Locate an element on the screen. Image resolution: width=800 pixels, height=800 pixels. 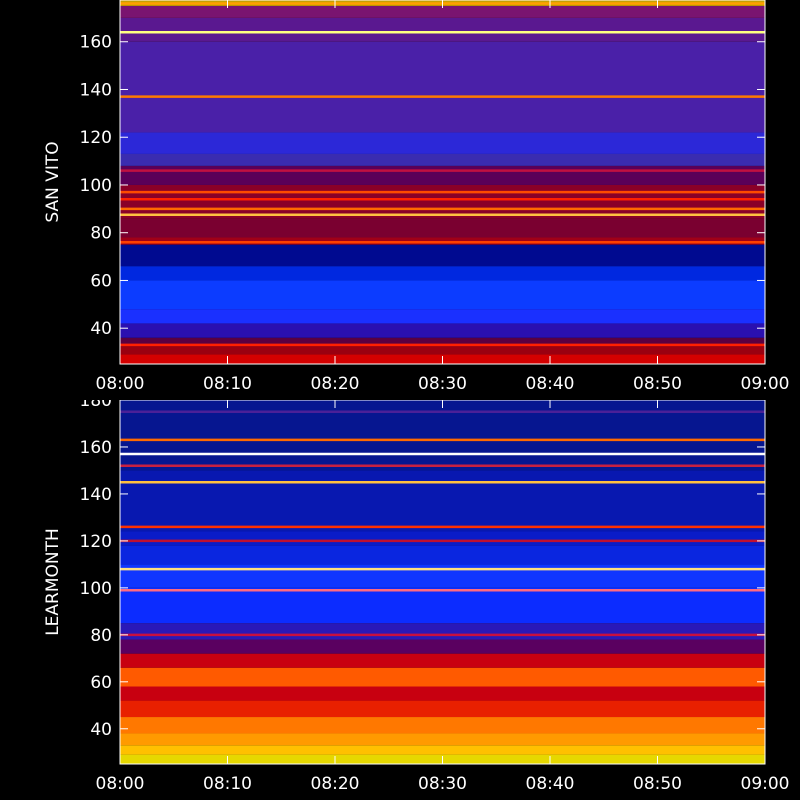
learmonth-x-tick-label: 08:00 is located at coordinates (120, 784).